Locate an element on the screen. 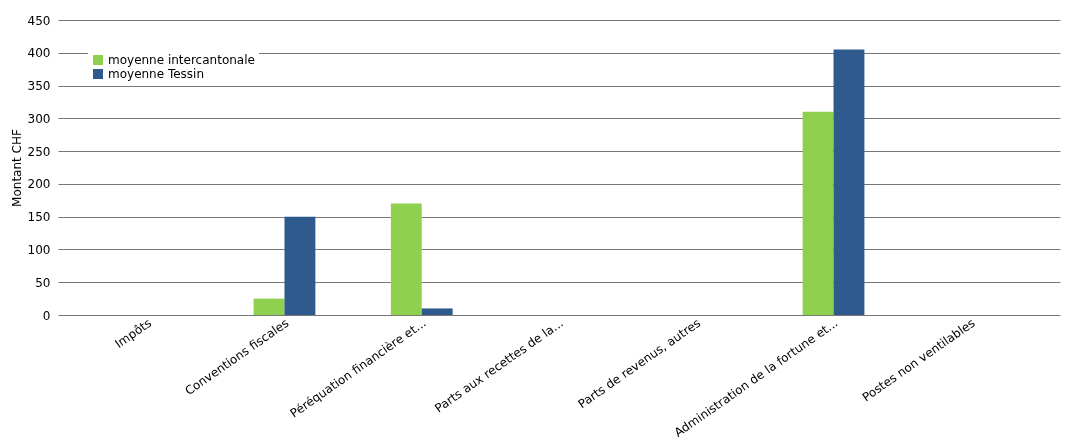 The image size is (1066, 443). y-tick-label: 150 is located at coordinates (39, 217).